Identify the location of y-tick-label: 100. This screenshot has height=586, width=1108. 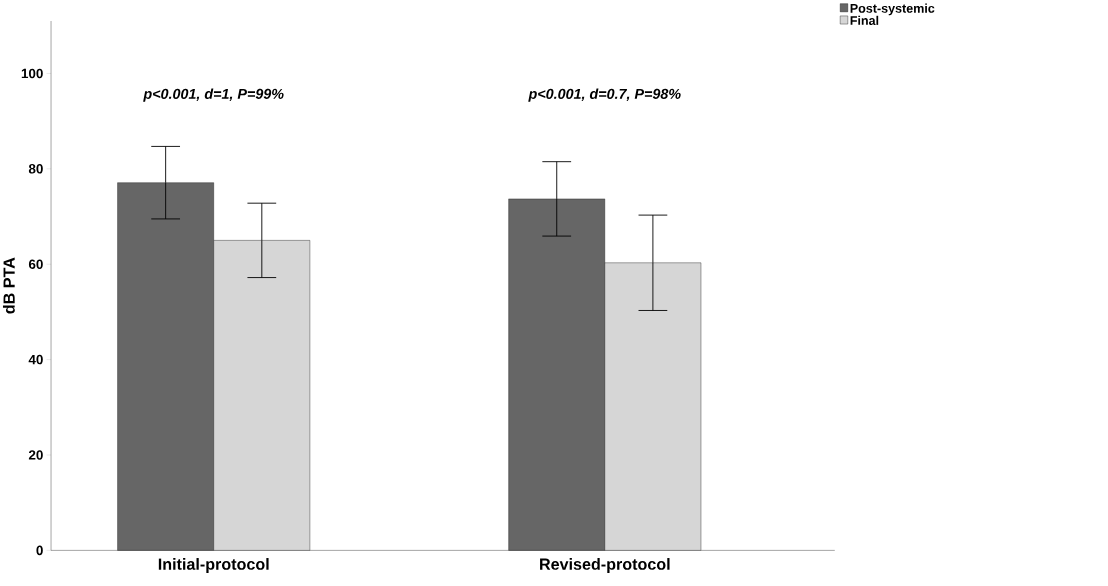
(32, 73).